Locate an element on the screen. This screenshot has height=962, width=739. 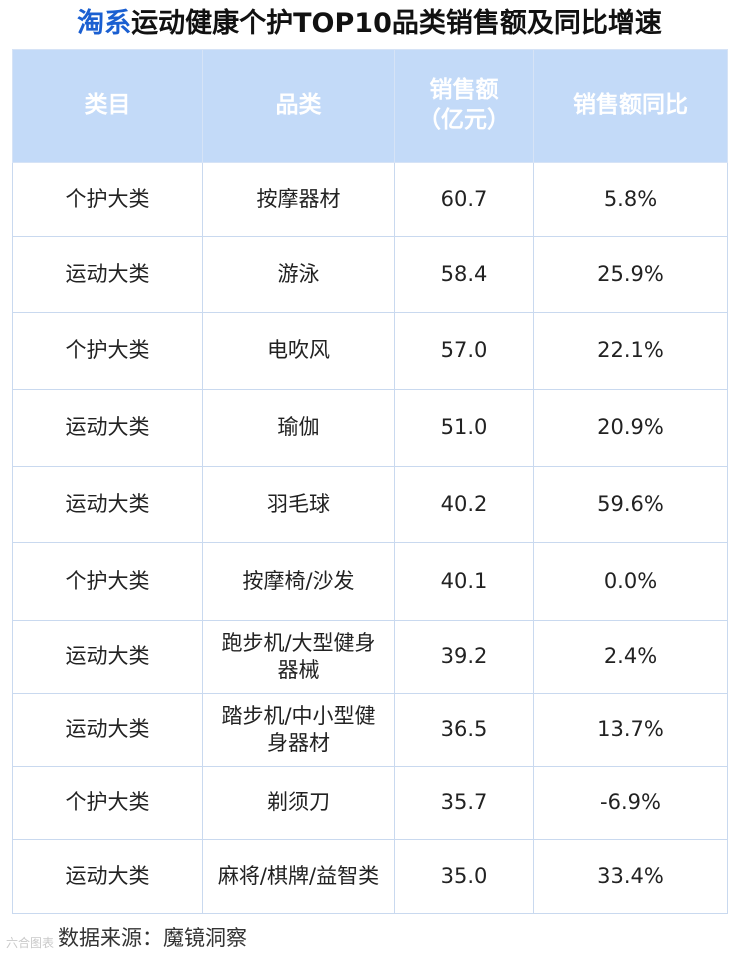
cell-sales: 40.2 is located at coordinates (464, 504).